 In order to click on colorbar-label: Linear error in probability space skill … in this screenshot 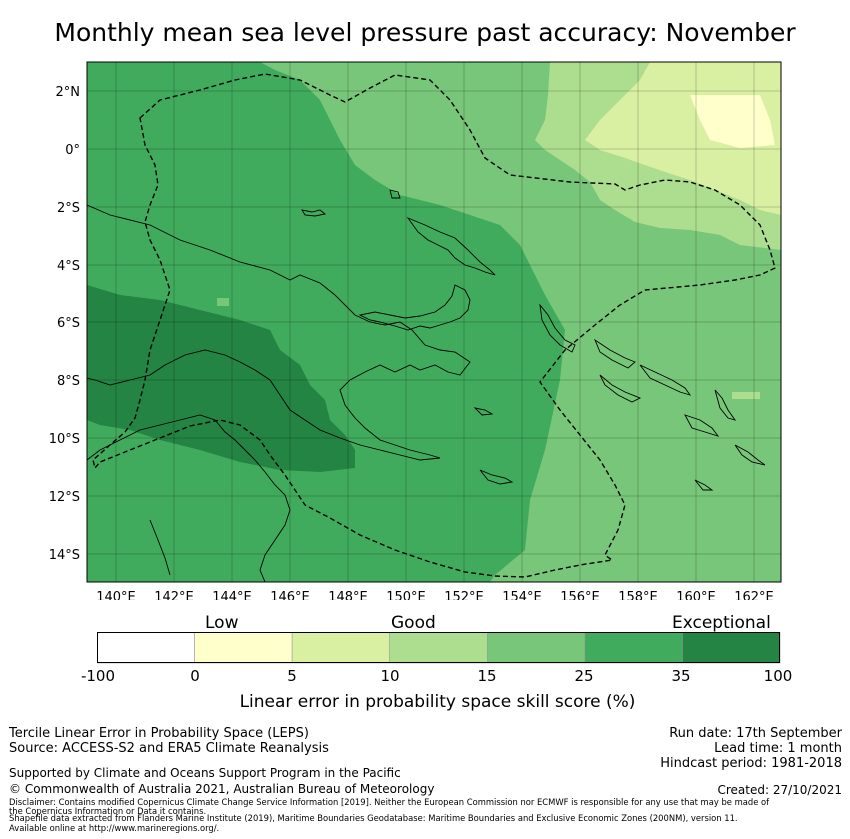, I will do `click(437, 702)`.